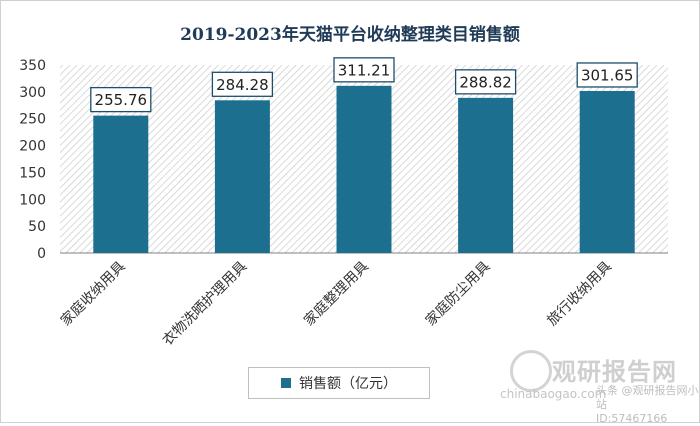 The image size is (700, 426). Describe the element at coordinates (579, 294) in the screenshot. I see `x-tick-label: 旅行收纳用具` at that location.